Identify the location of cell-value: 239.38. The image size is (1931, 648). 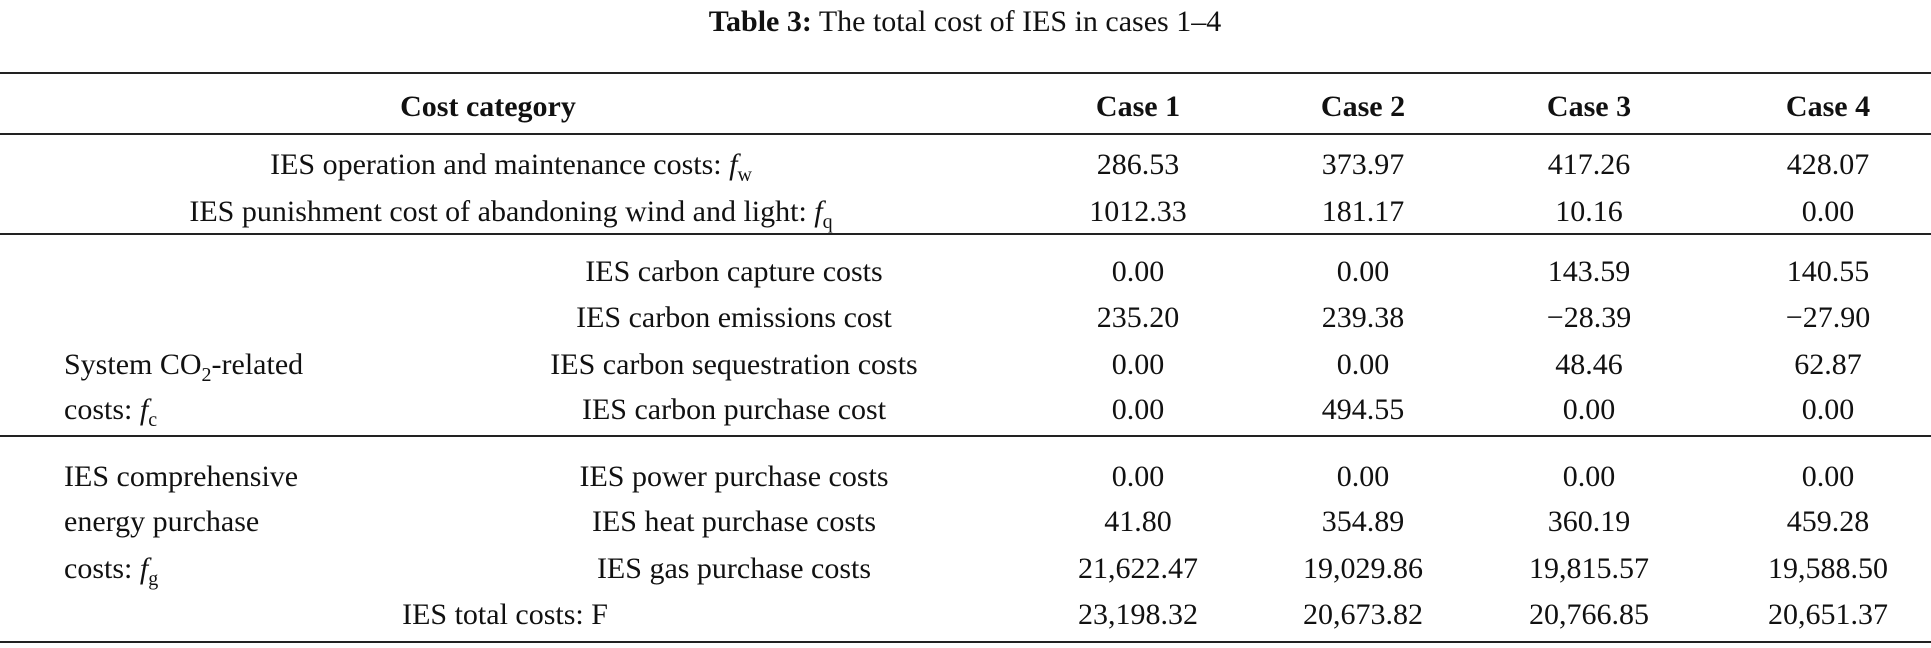
(1363, 317).